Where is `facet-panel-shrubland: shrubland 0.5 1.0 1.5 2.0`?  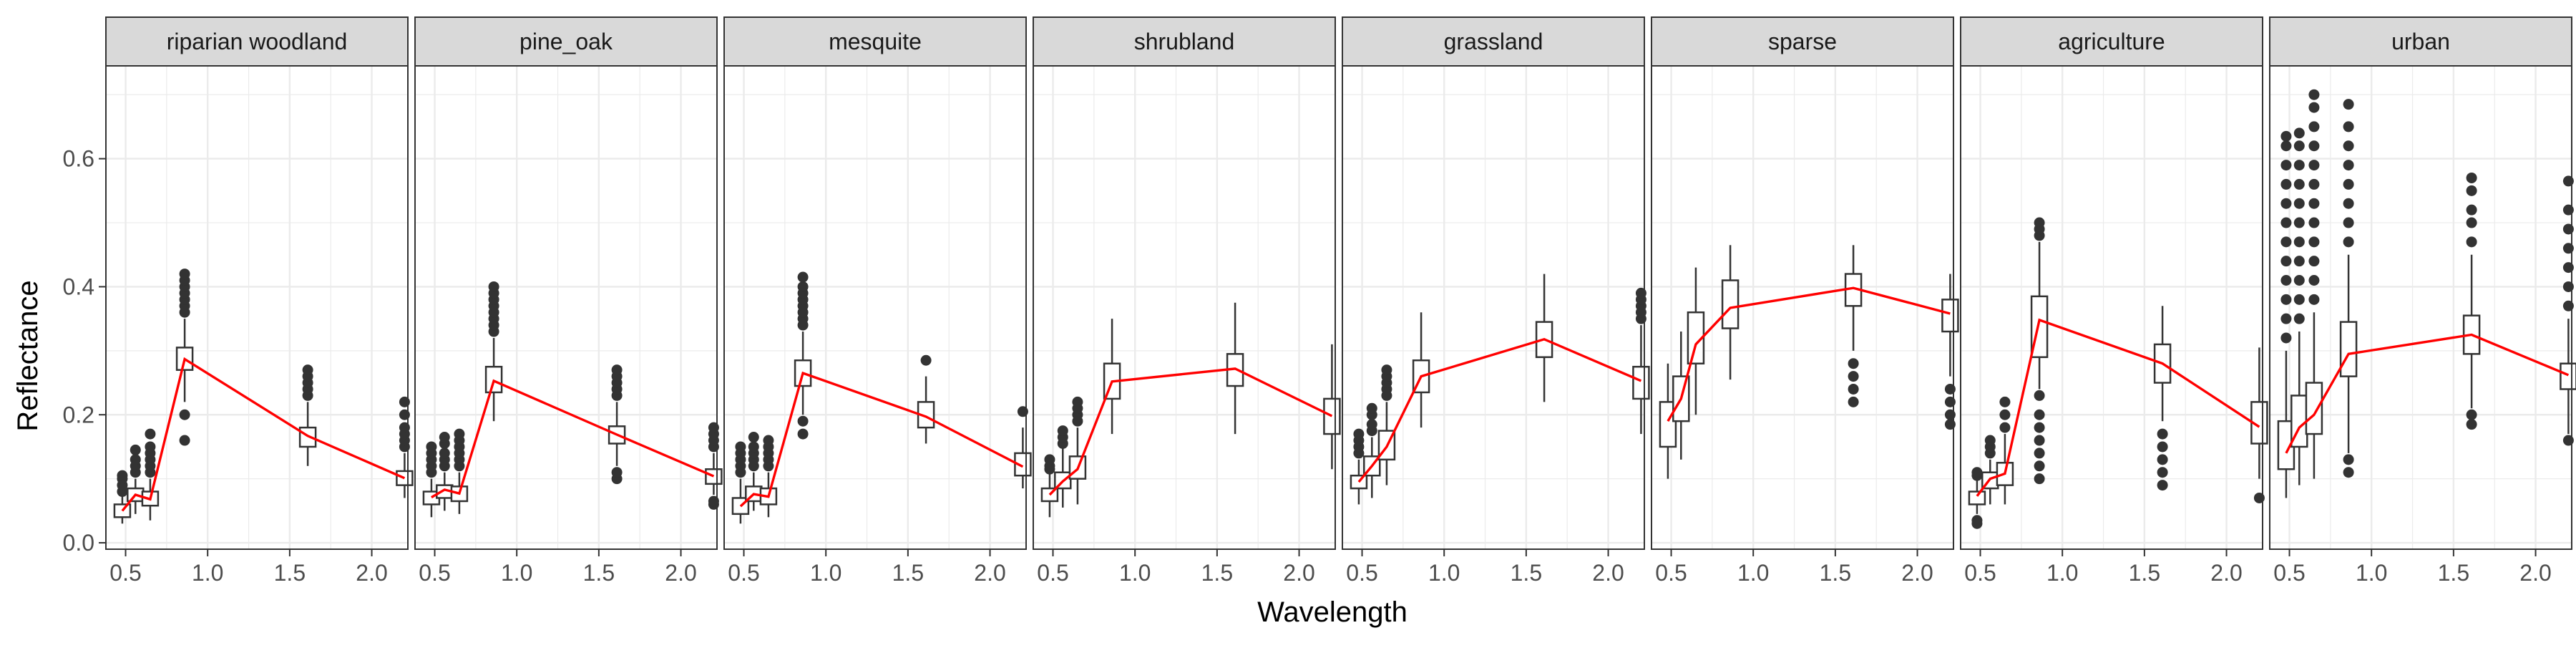 facet-panel-shrubland: shrubland 0.5 1.0 1.5 2.0 is located at coordinates (1187, 301).